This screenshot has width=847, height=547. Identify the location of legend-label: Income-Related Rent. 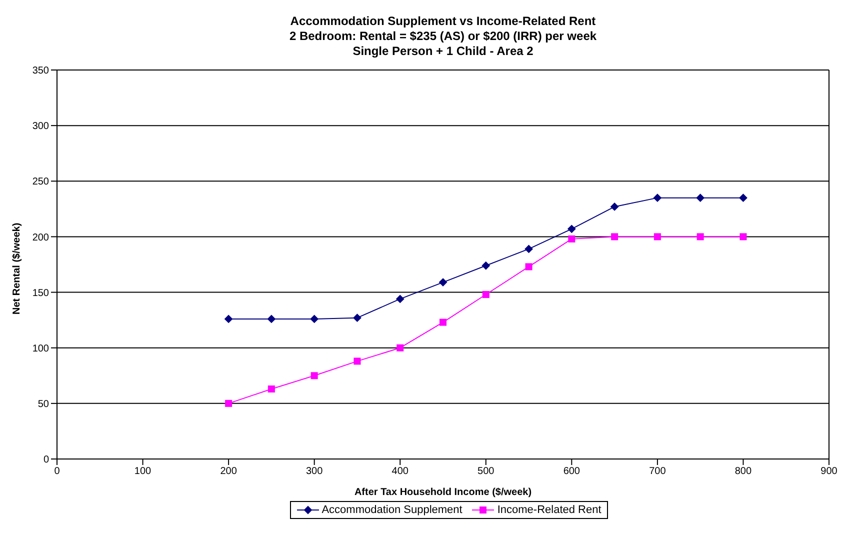
(549, 510).